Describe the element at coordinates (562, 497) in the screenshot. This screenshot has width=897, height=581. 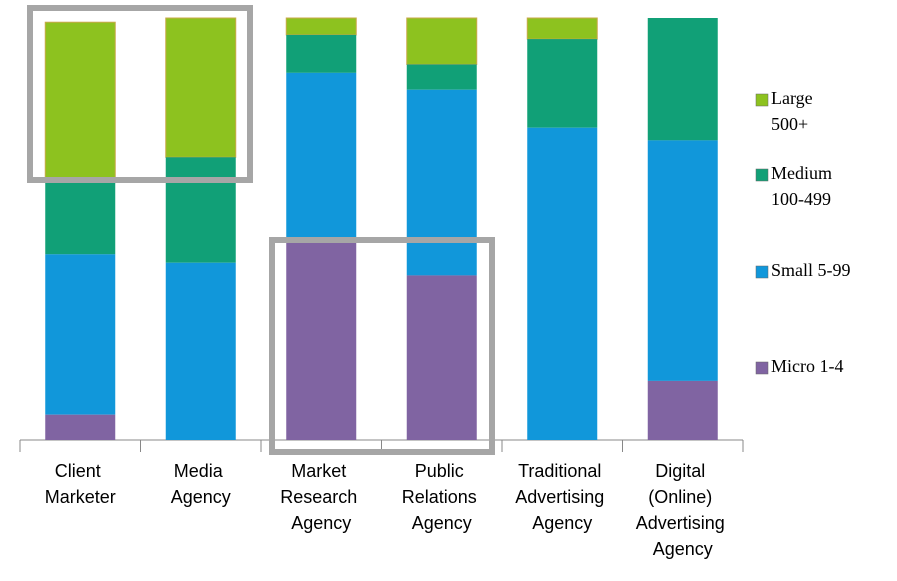
I see `x-tick-label: Traditional Advertising Agency` at that location.